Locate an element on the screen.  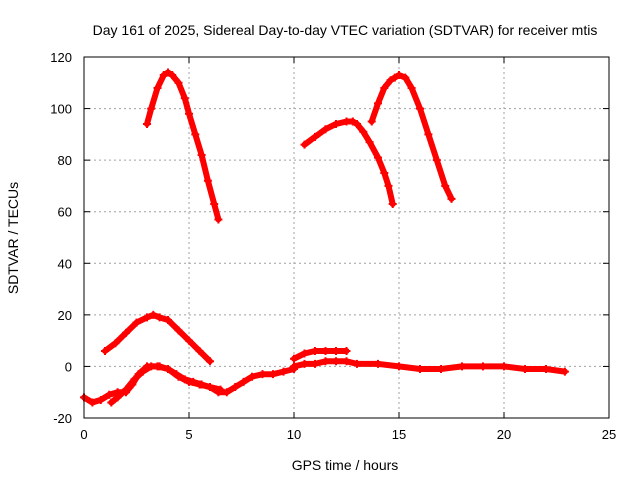
x-tick-label: 25 is located at coordinates (609, 434).